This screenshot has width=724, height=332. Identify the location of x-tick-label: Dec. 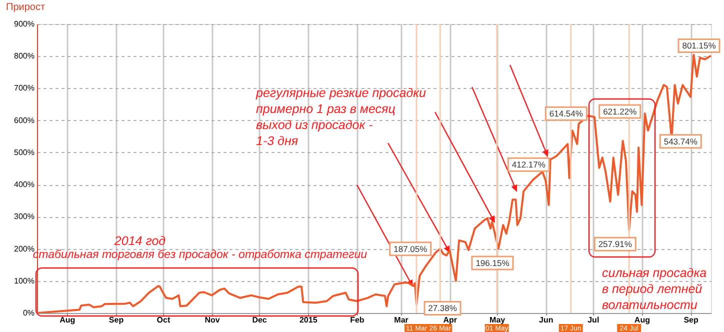
(260, 320).